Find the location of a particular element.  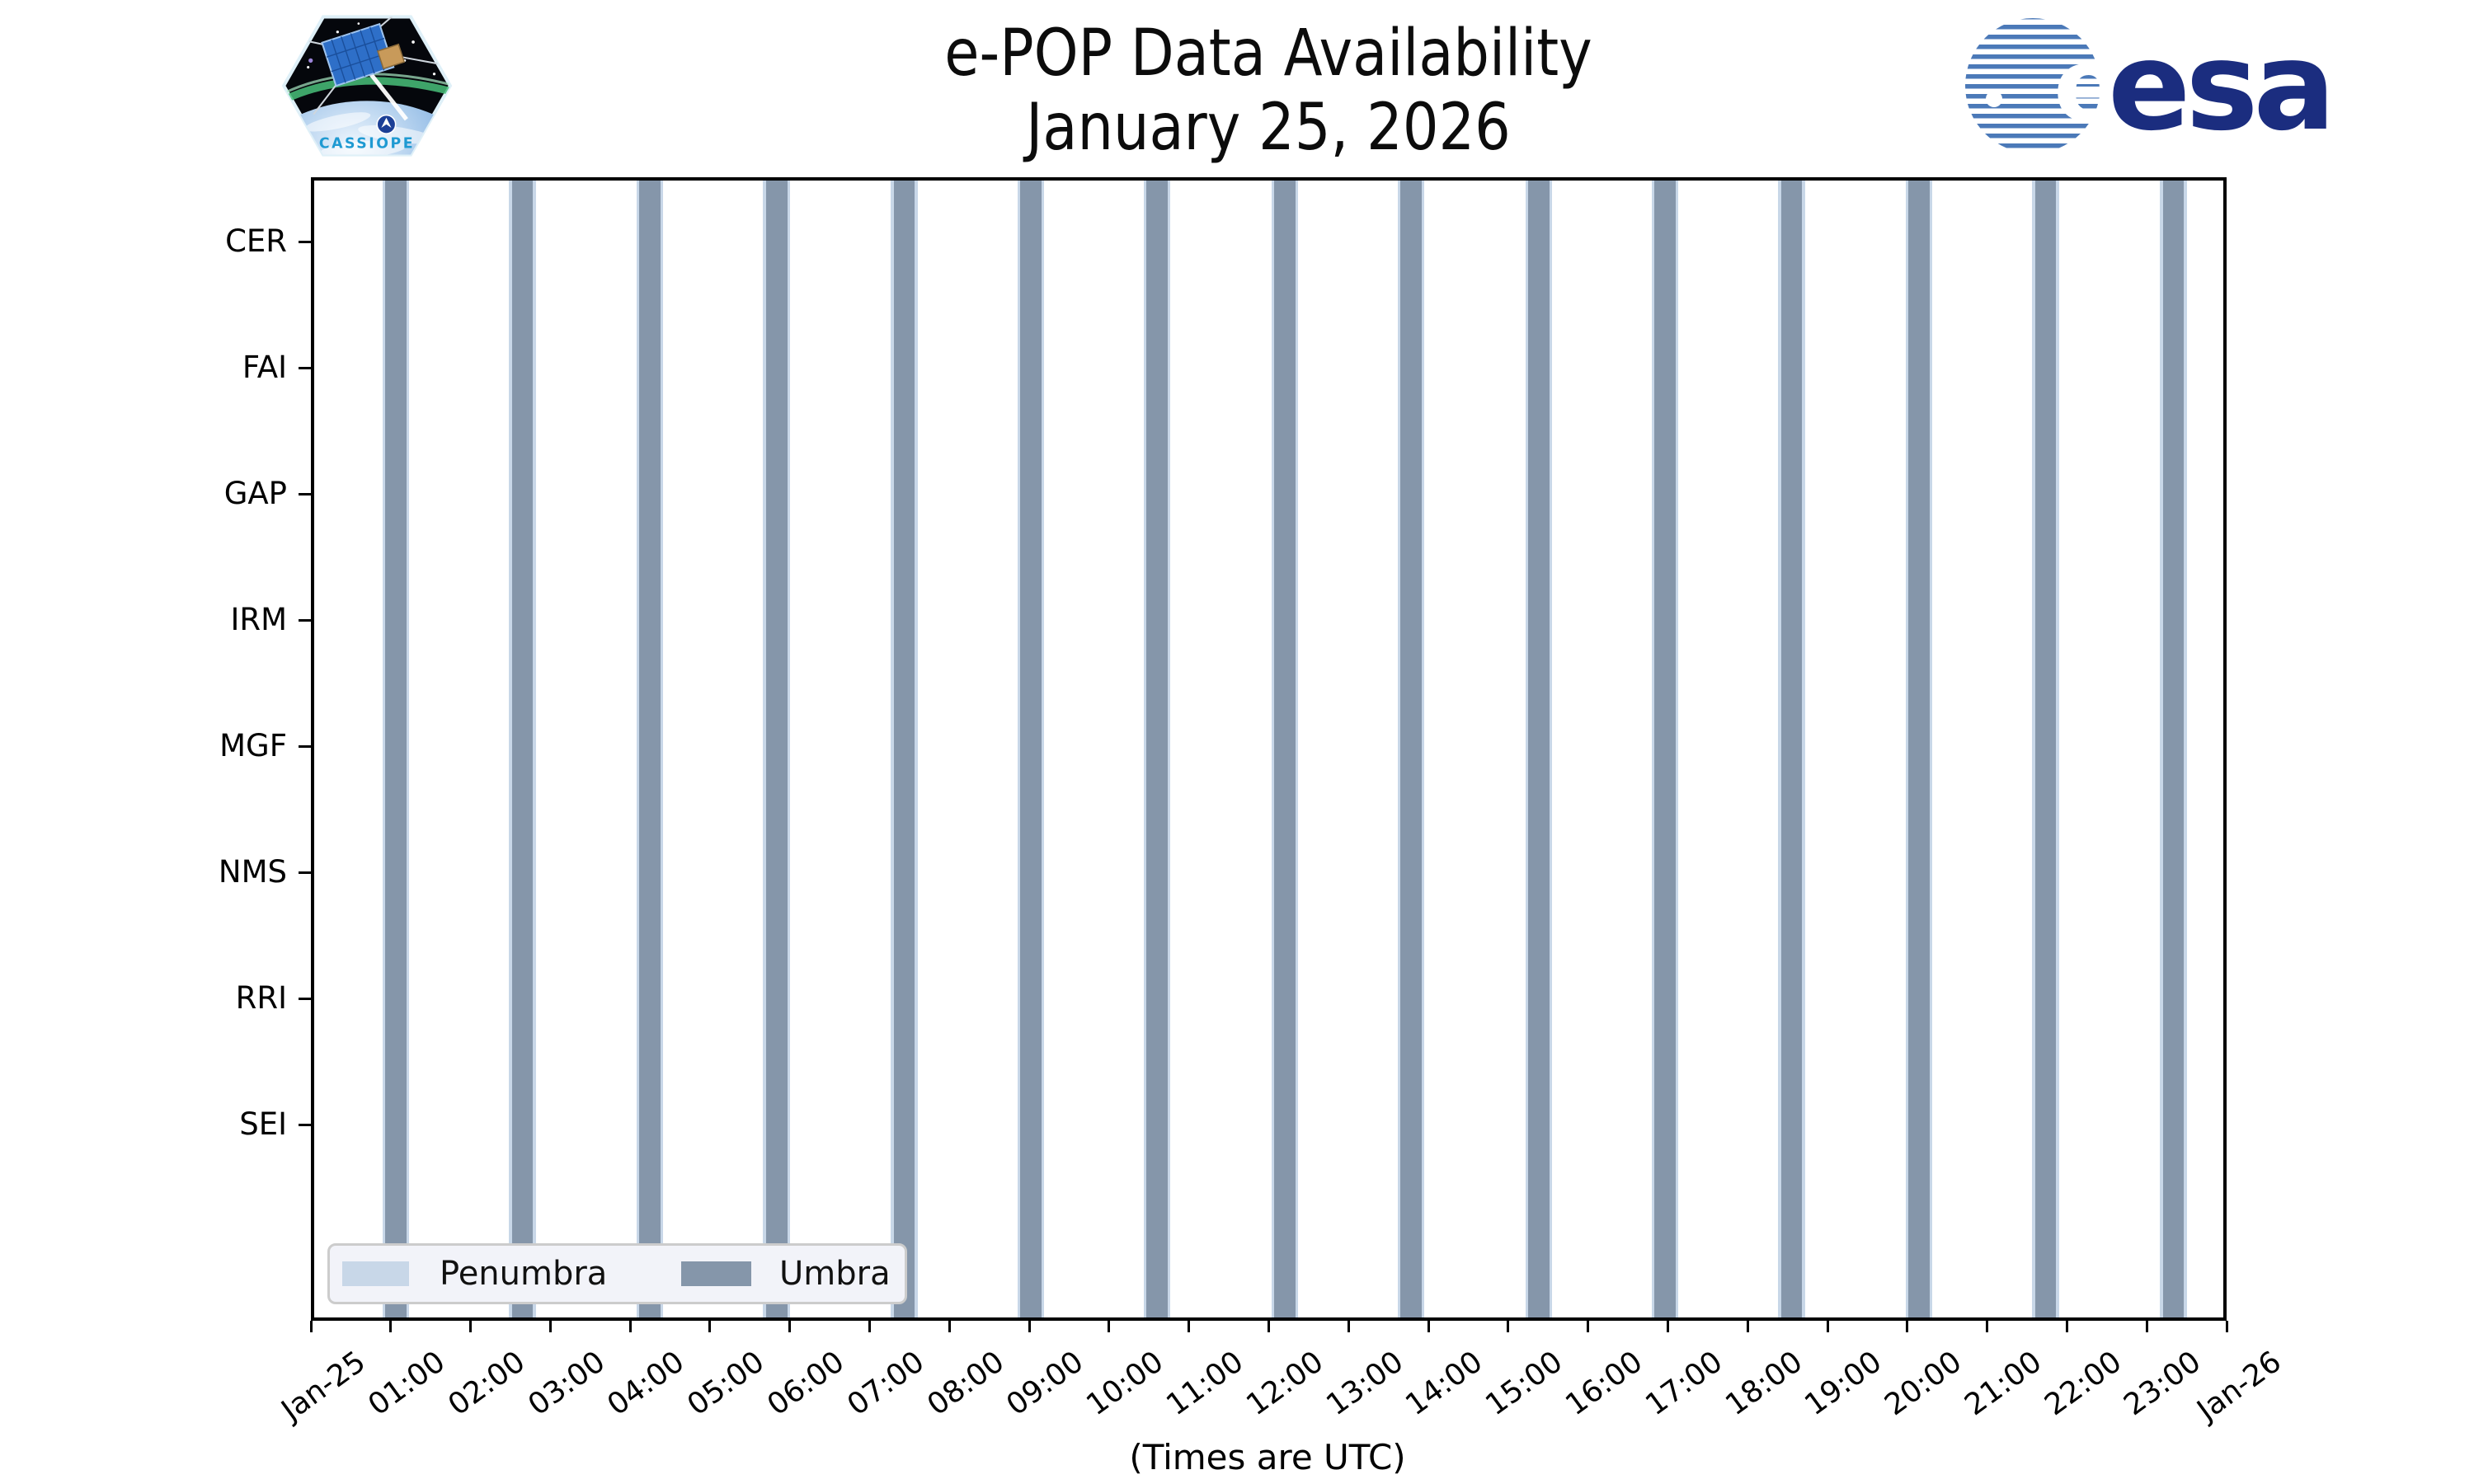

x-tick-label: 17:00 is located at coordinates (1684, 1384).